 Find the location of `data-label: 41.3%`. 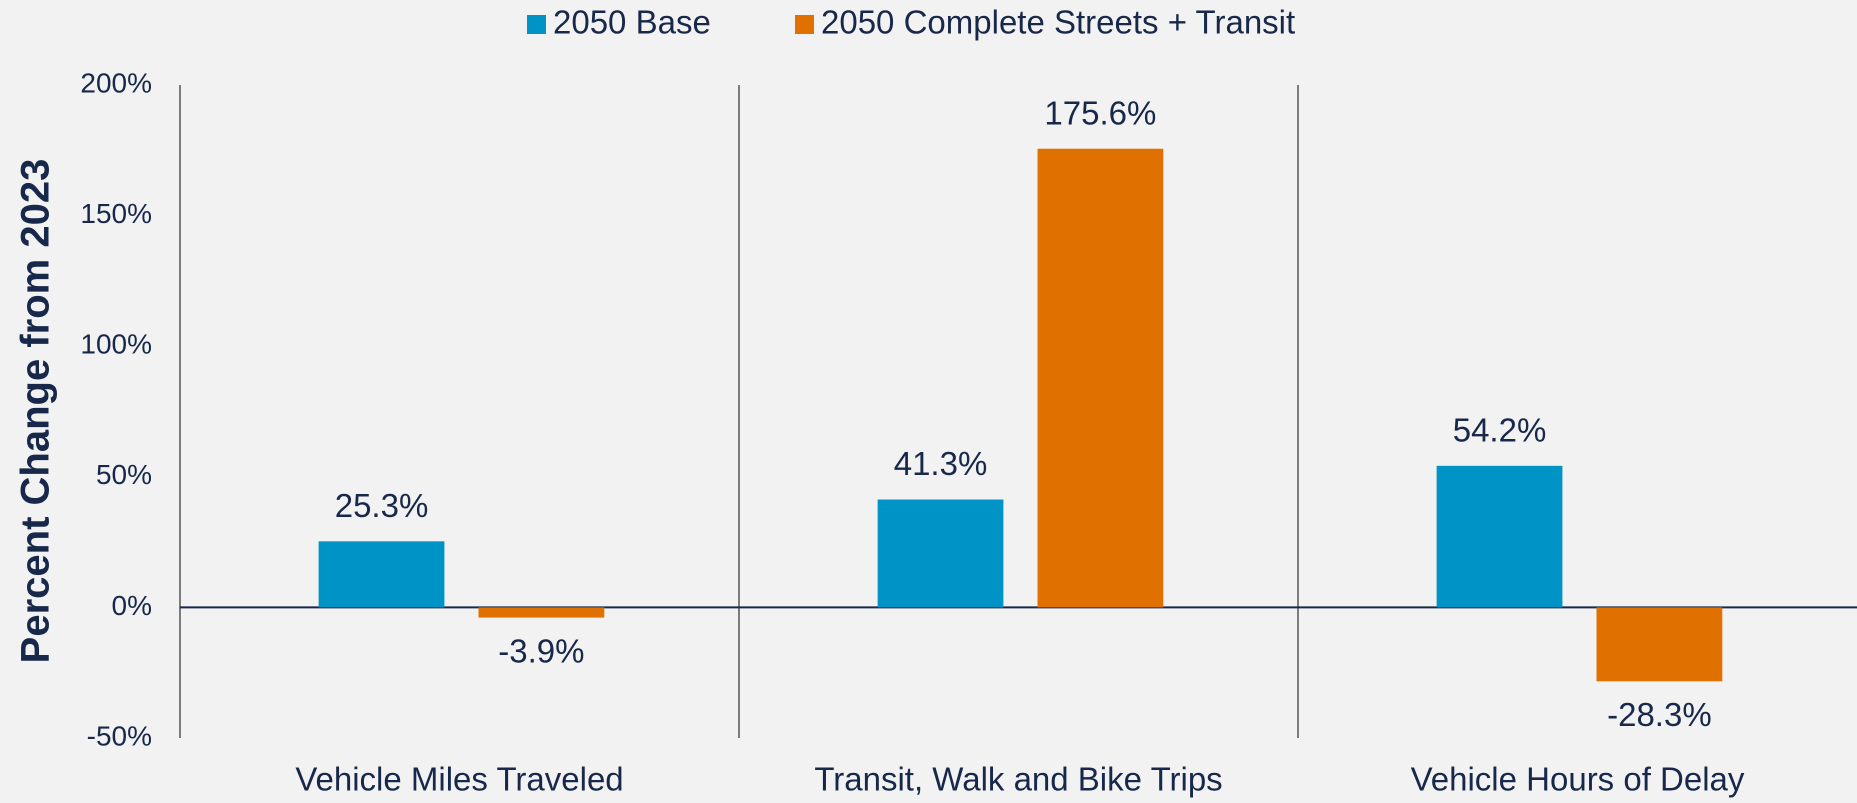

data-label: 41.3% is located at coordinates (941, 463).